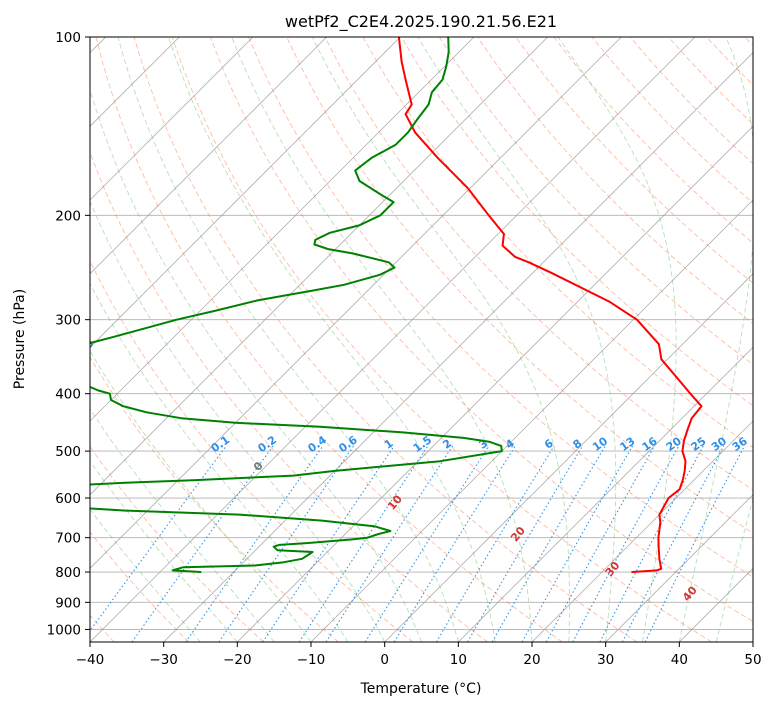  What do you see at coordinates (220, 444) in the screenshot?
I see `mixing-ratio-label: 0.1` at bounding box center [220, 444].